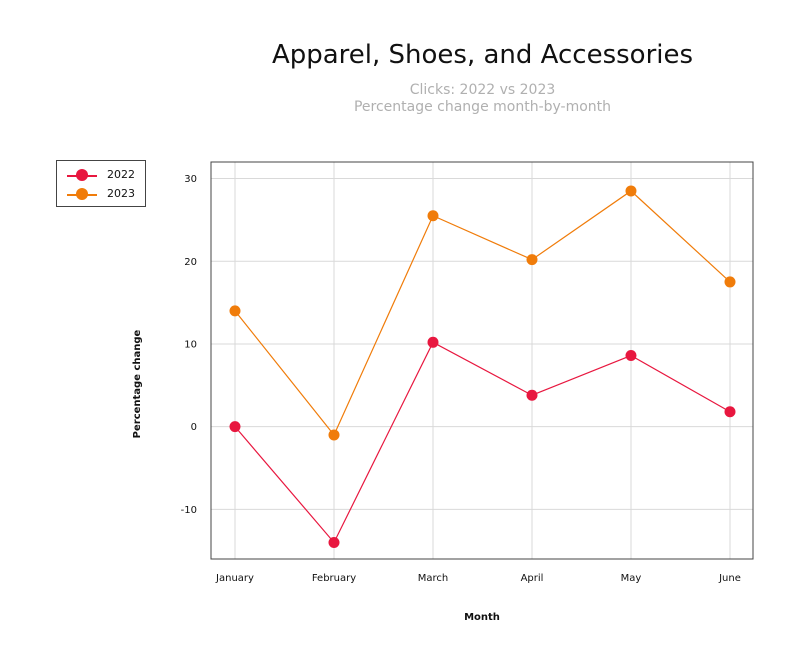 Image resolution: width=809 pixels, height=669 pixels. Describe the element at coordinates (137, 383) in the screenshot. I see `y-axis-title: Percentage change` at that location.